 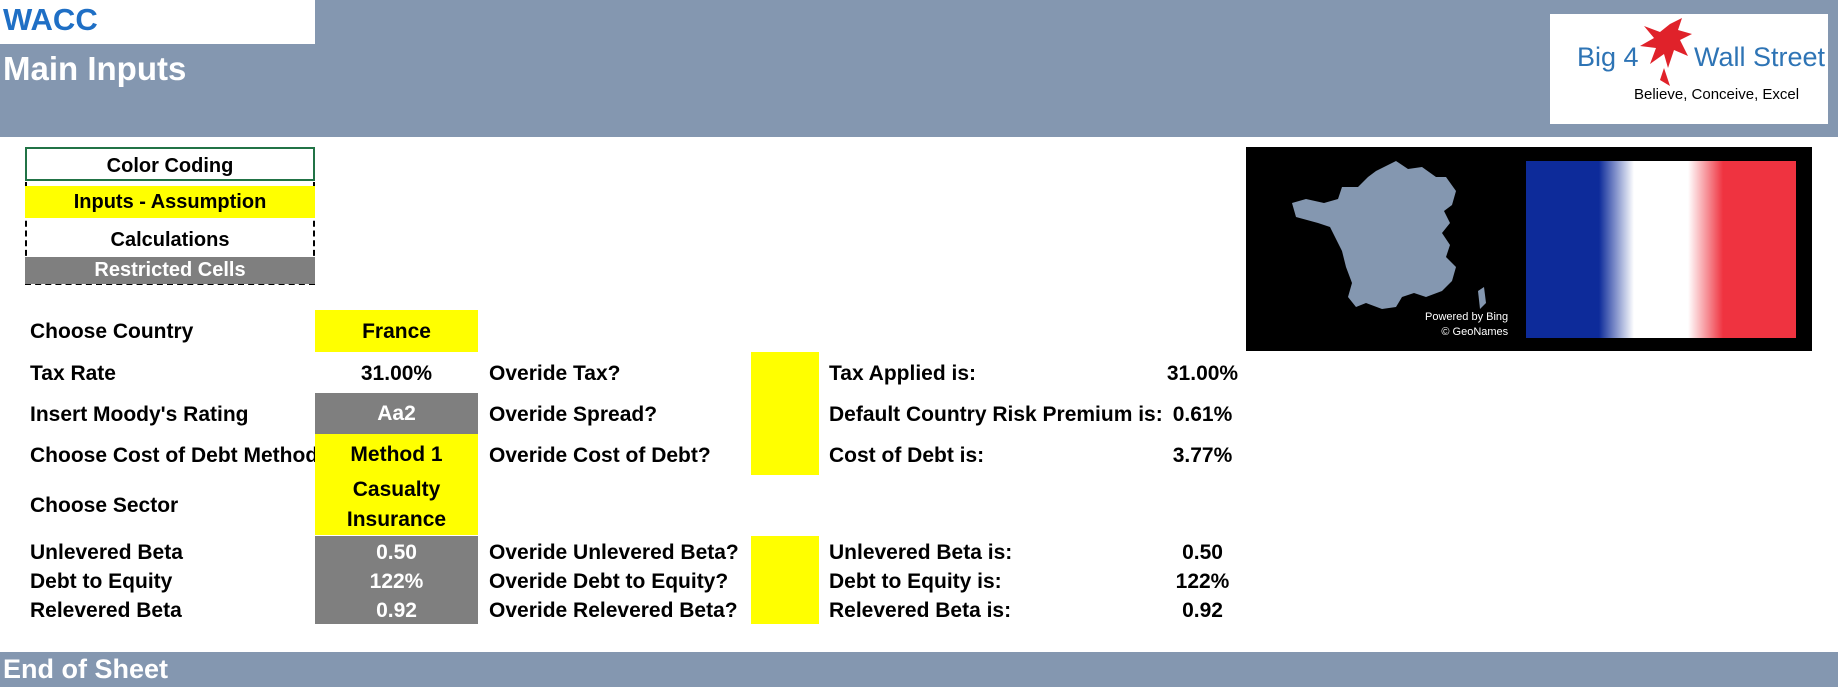 I want to click on value-moodys-rating: Aa2, so click(x=396, y=413).